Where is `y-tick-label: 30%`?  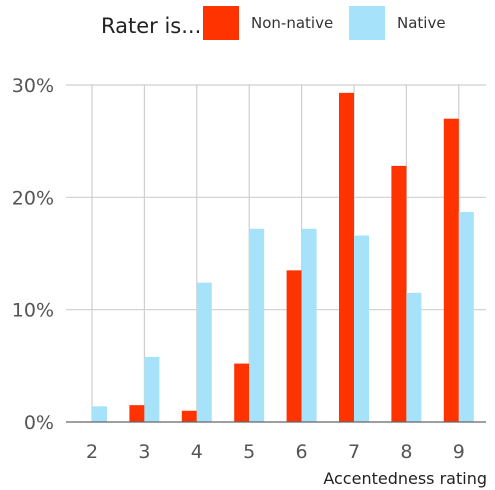
y-tick-label: 30% is located at coordinates (33, 86).